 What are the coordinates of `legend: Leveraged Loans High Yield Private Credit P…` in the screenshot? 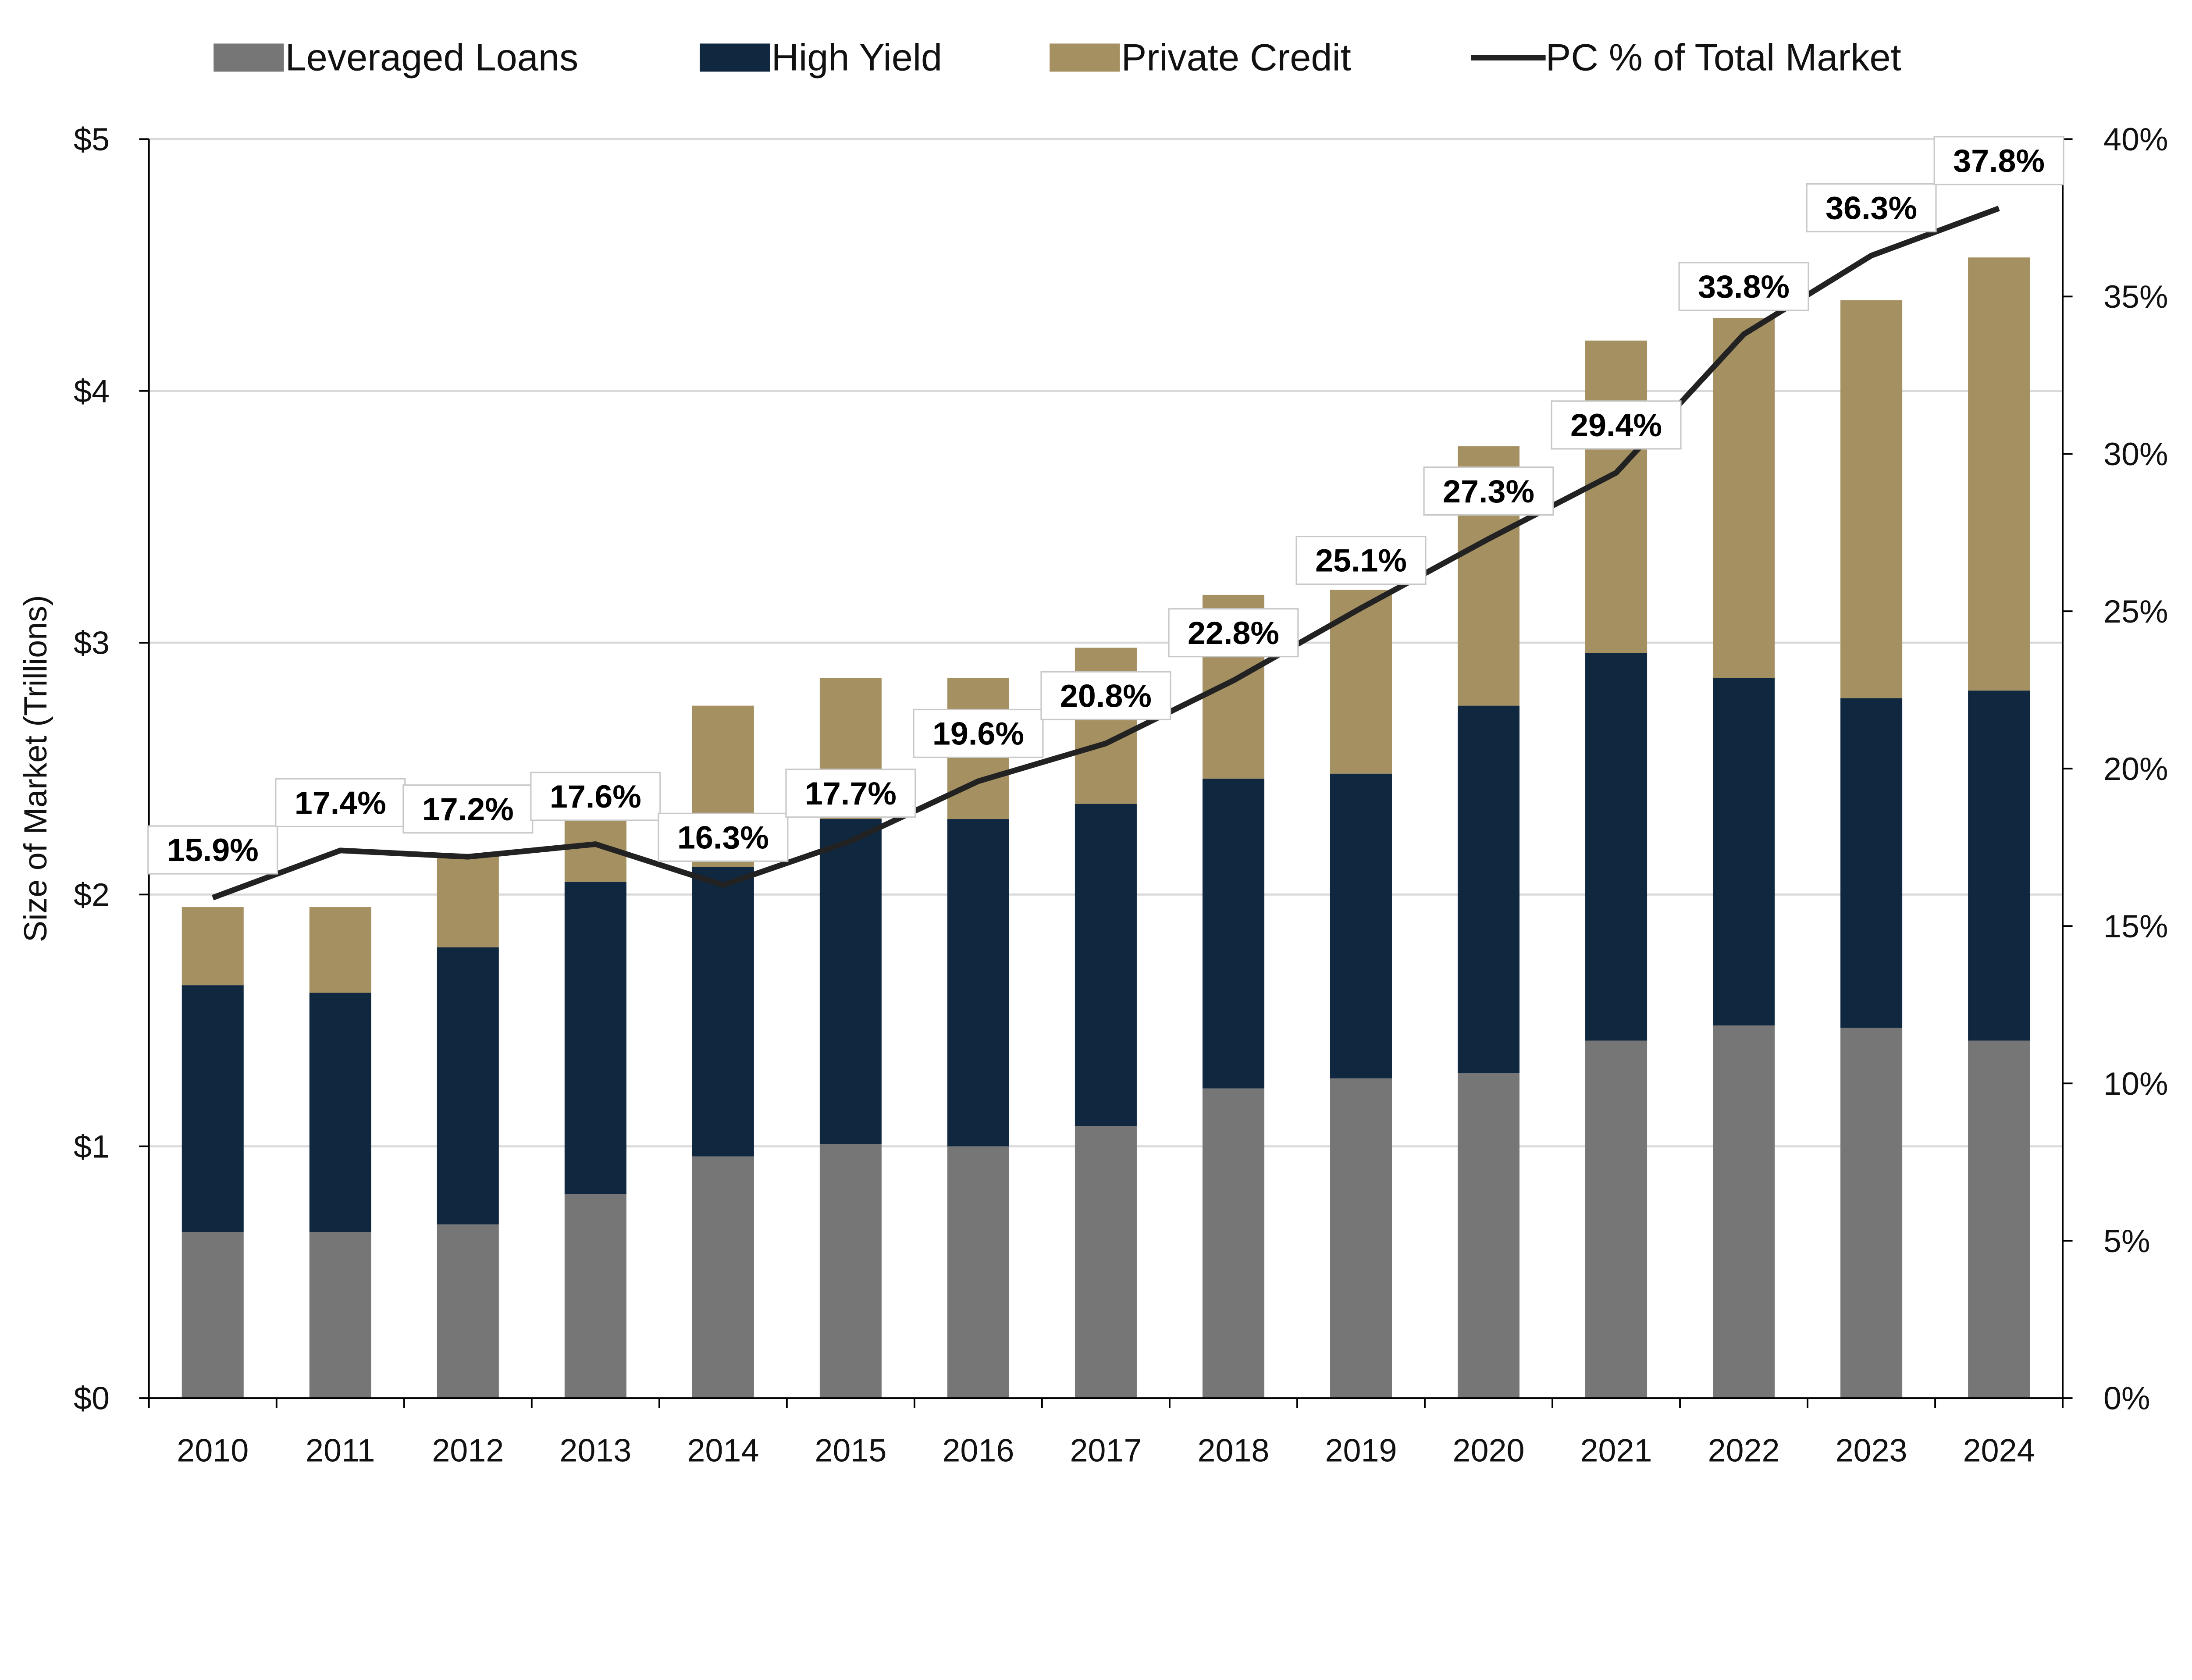 It's located at (1057, 57).